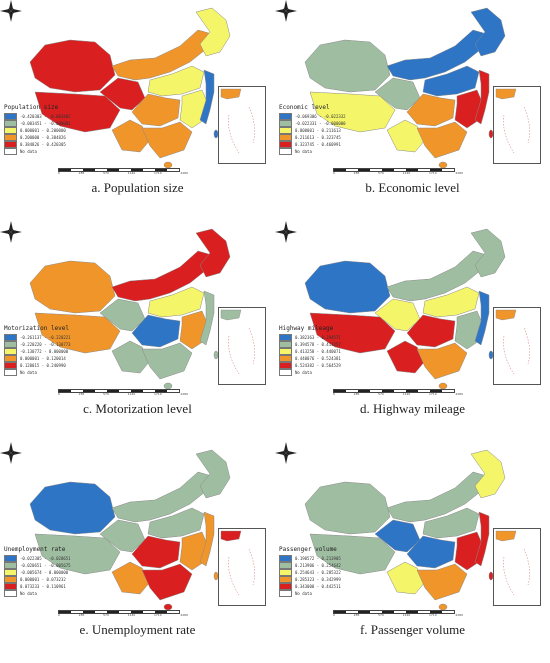 The image size is (550, 663). What do you see at coordinates (412, 408) in the screenshot?
I see `panel-caption: d. Highway mileage` at bounding box center [412, 408].